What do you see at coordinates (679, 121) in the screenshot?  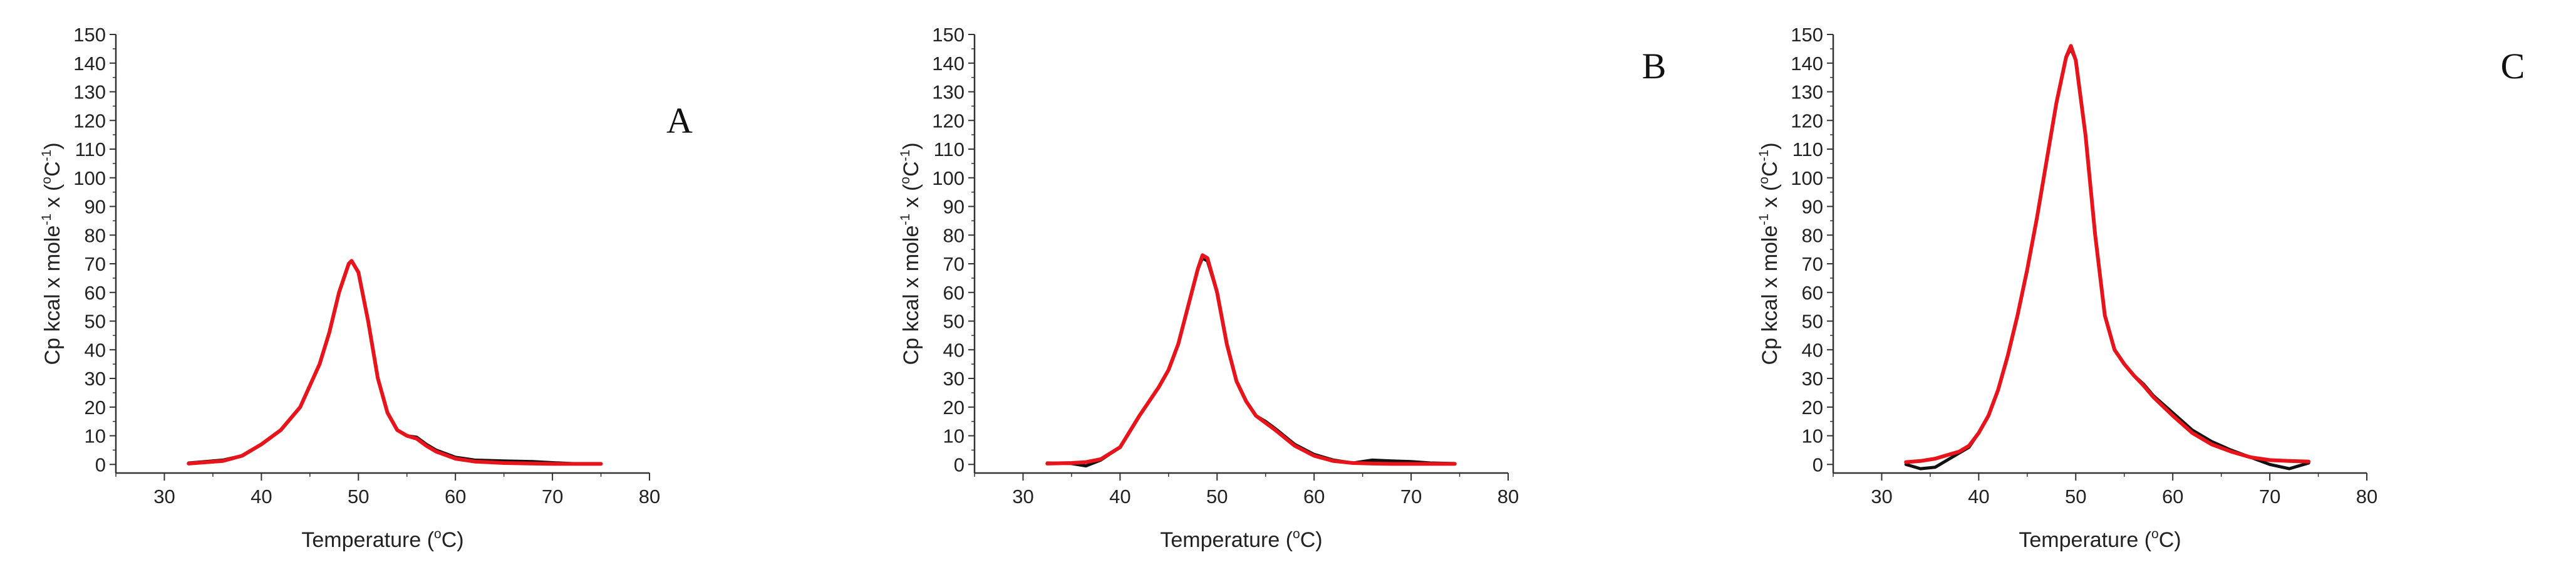 I see `panel-label: A` at bounding box center [679, 121].